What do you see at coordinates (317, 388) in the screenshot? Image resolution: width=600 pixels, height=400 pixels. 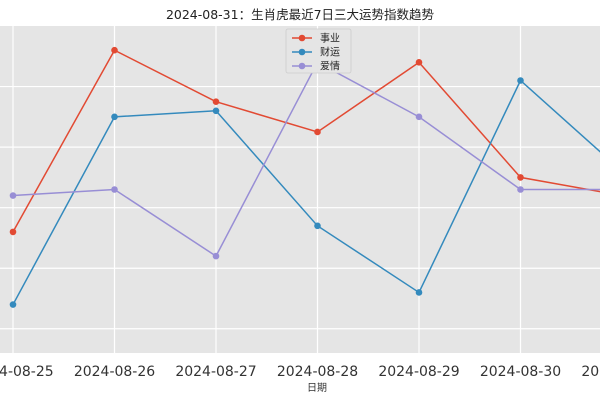 I see `x-axis-label: 日期` at bounding box center [317, 388].